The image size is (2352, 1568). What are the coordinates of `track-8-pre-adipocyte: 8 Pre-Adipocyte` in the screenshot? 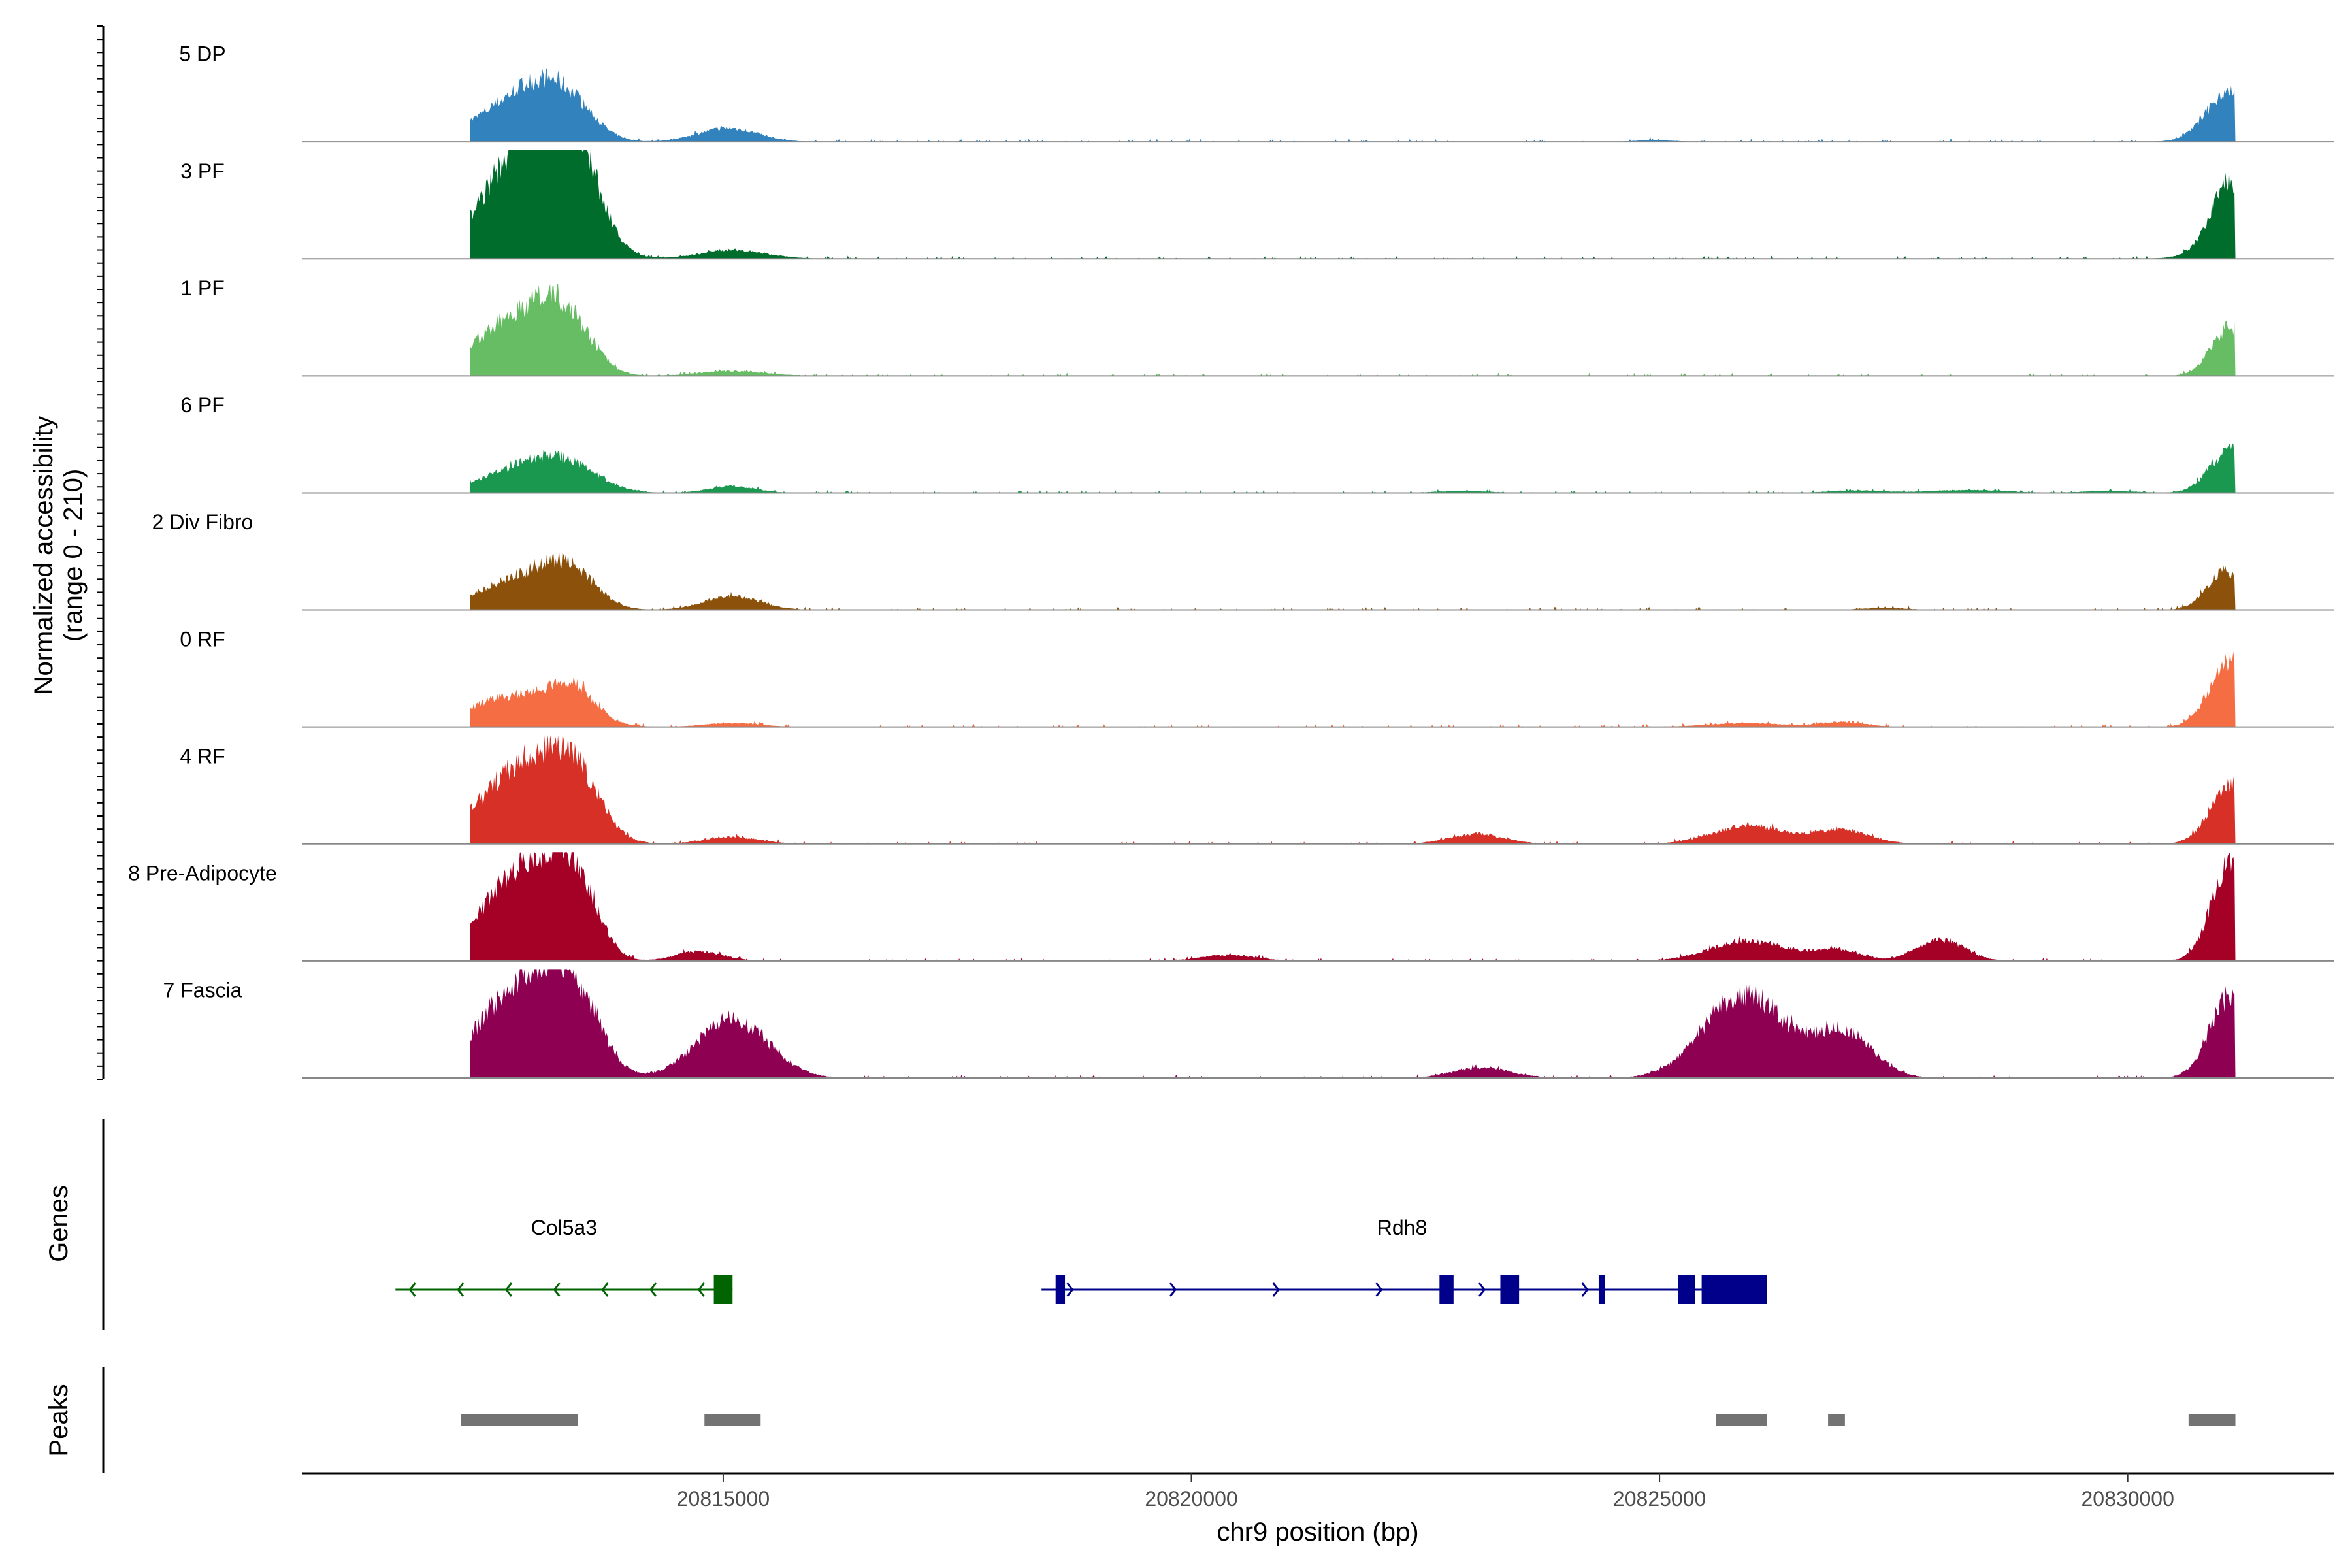 It's located at (1231, 907).